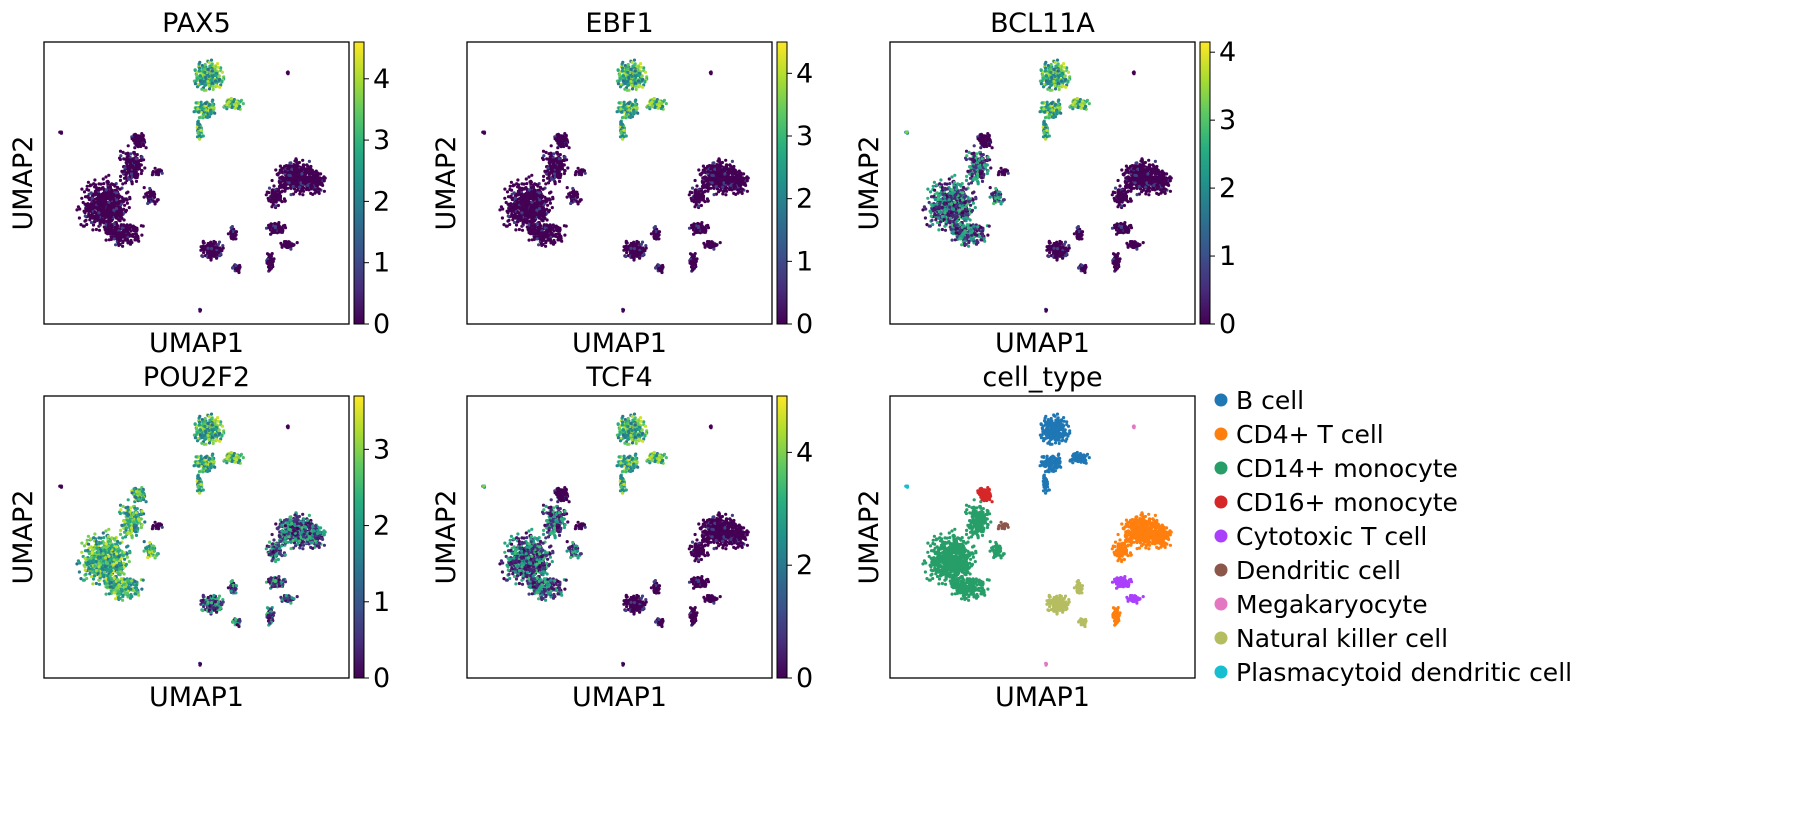 This screenshot has width=1817, height=838. What do you see at coordinates (196, 23) in the screenshot?
I see `panel-title: PAX5` at bounding box center [196, 23].